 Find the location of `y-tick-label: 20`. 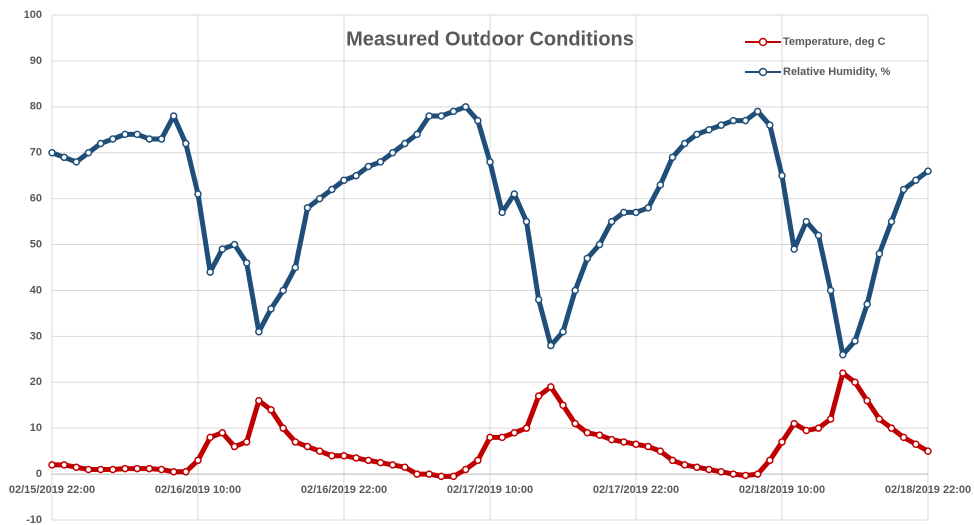

y-tick-label: 20 is located at coordinates (36, 382).